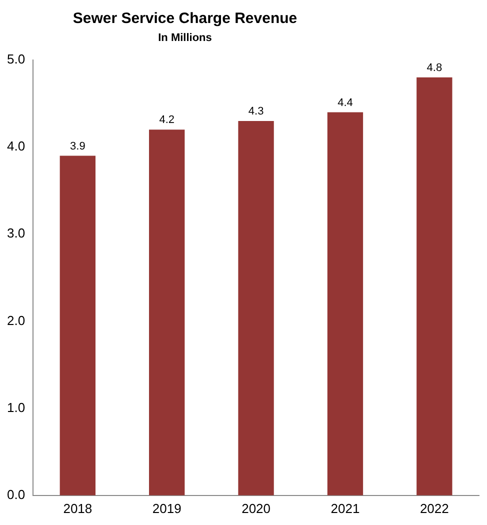  Describe the element at coordinates (185, 18) in the screenshot. I see `chart-title: Sewer Service Charge Revenue` at that location.